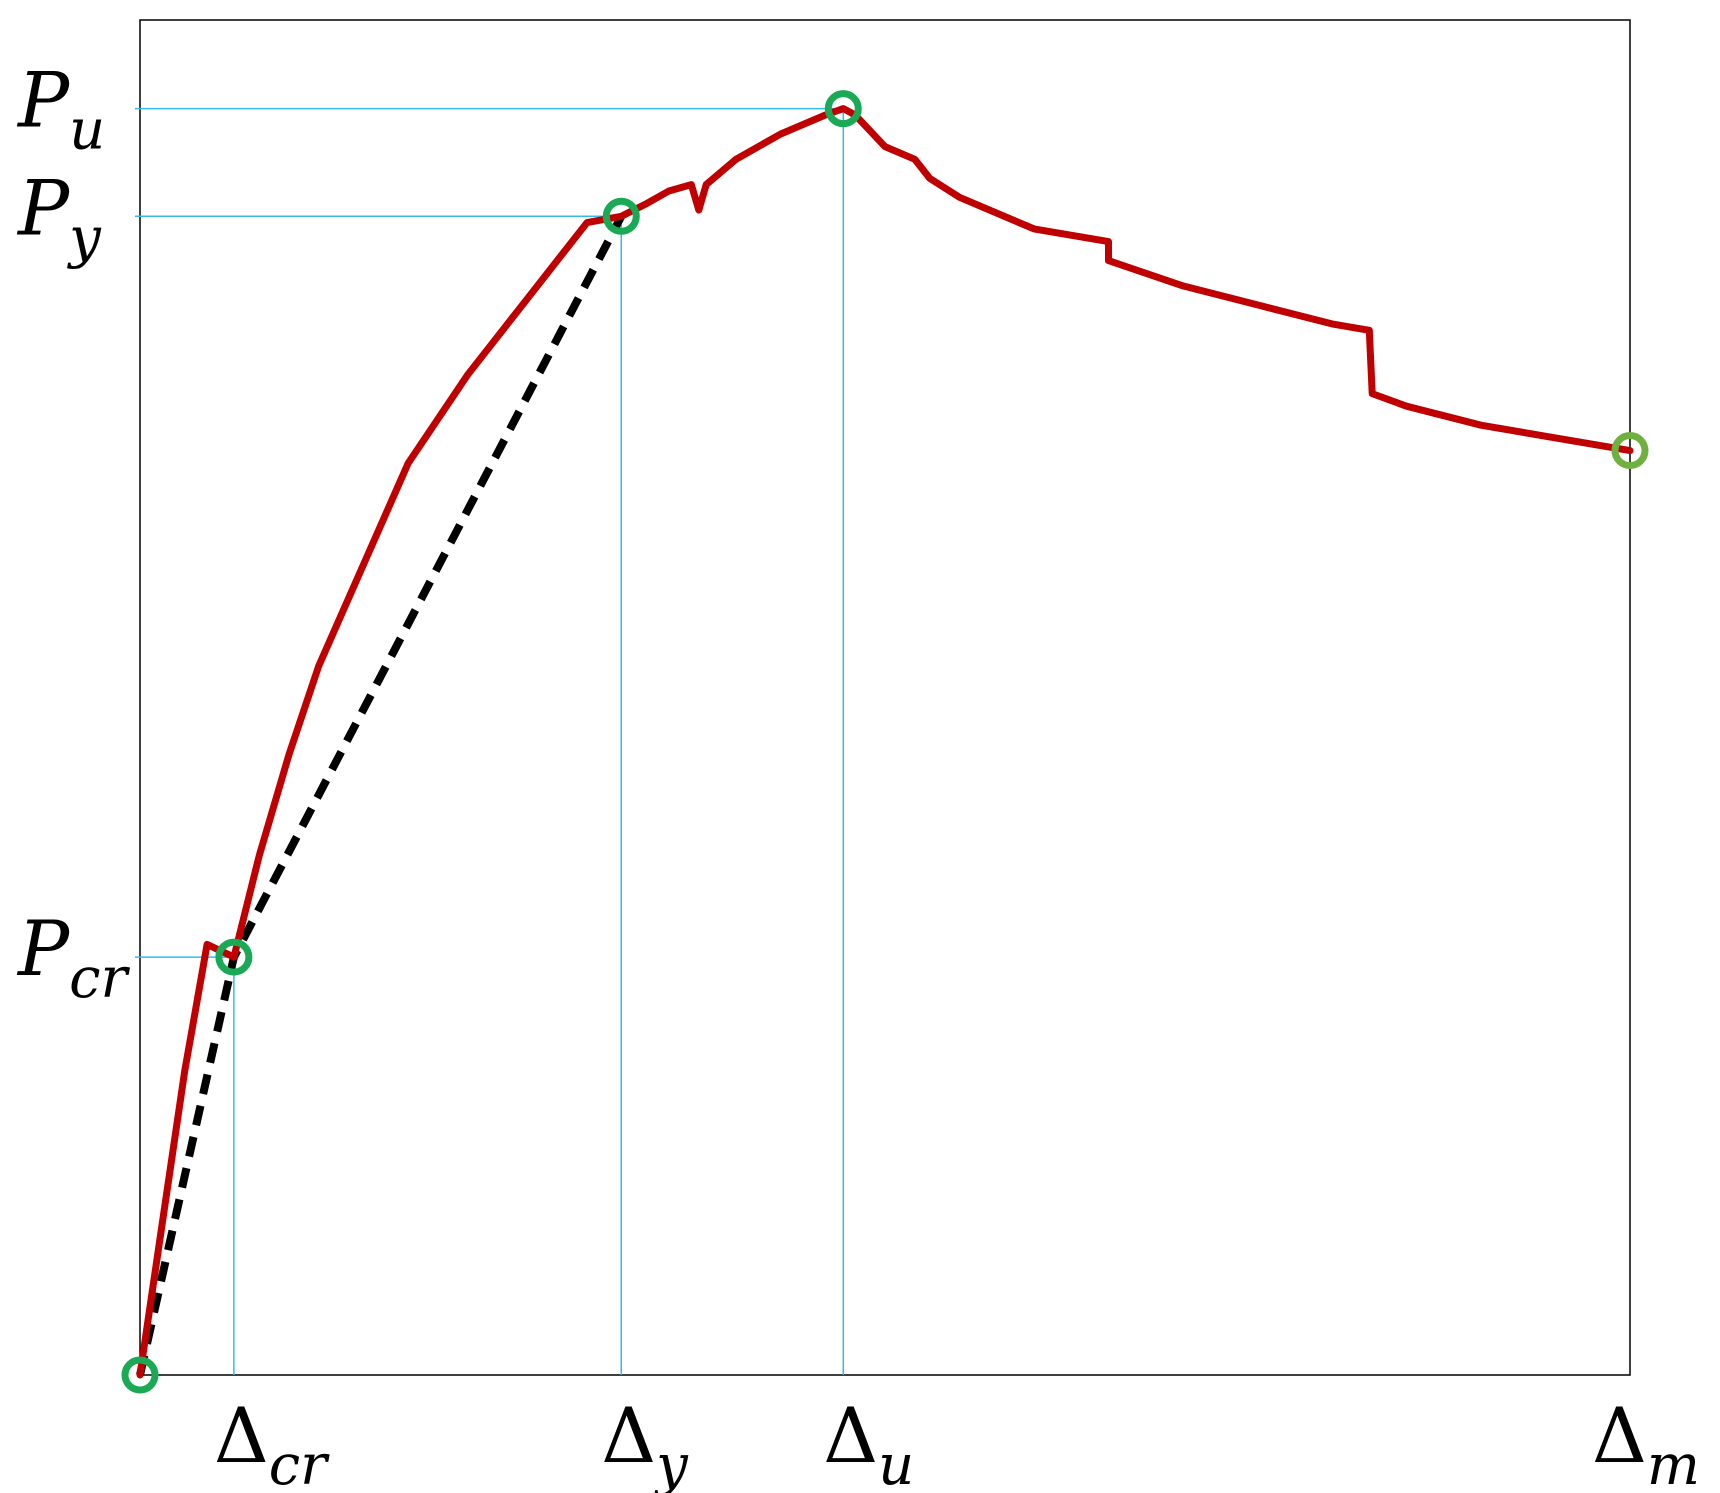  What do you see at coordinates (234, 957) in the screenshot?
I see `marker-cracking` at bounding box center [234, 957].